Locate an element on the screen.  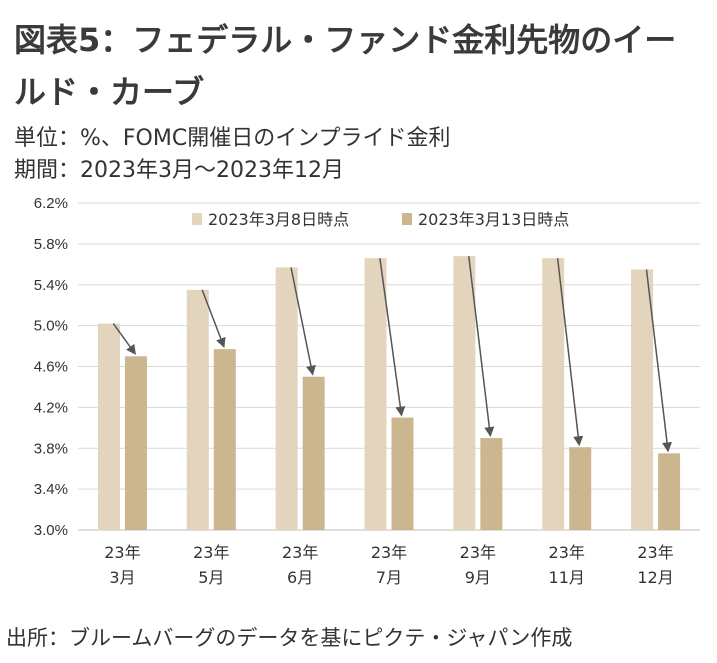
y-axis-ticks: 3.0% 3.4% 3.8% 4.2% 4.6% 5.0% 5.4% 5.8% 6.2% is located at coordinates (51, 367).